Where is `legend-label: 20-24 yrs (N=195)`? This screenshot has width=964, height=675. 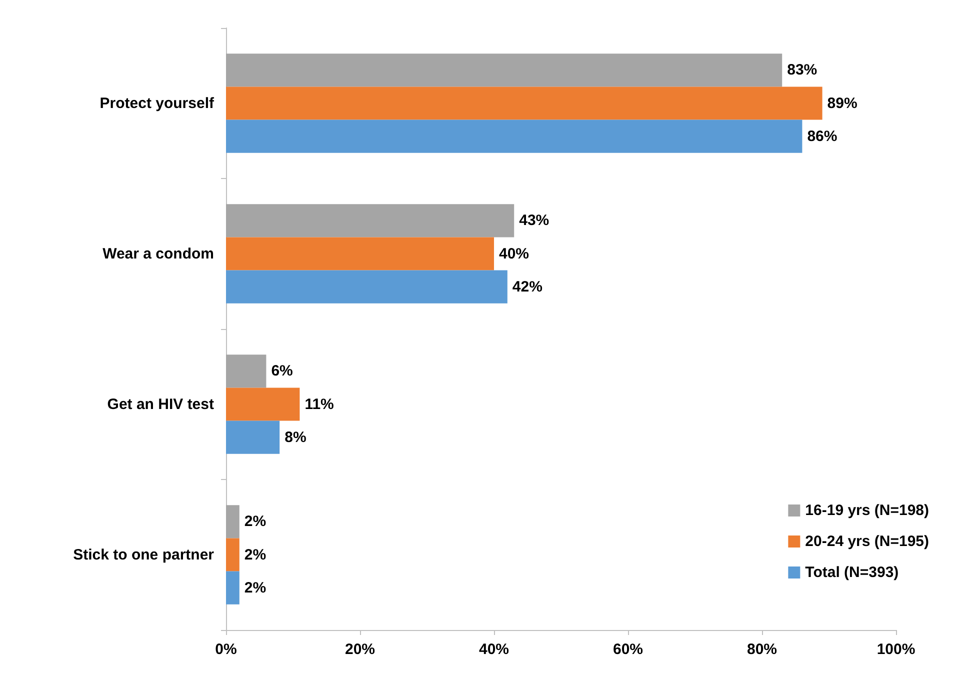 legend-label: 20-24 yrs (N=195) is located at coordinates (867, 541).